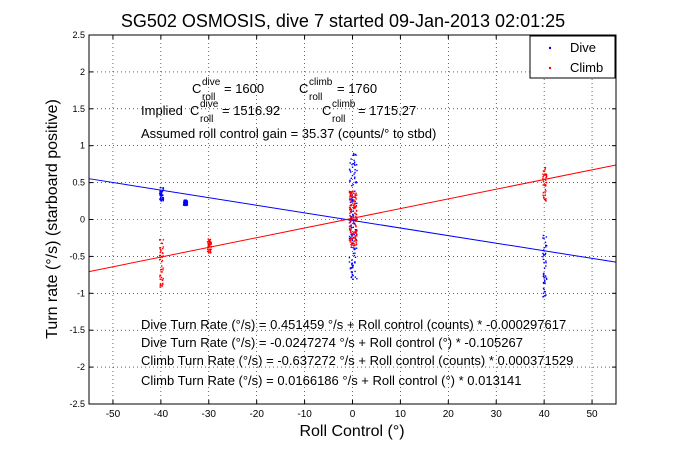  What do you see at coordinates (550, 68) in the screenshot?
I see `legend-climb-marker` at bounding box center [550, 68].